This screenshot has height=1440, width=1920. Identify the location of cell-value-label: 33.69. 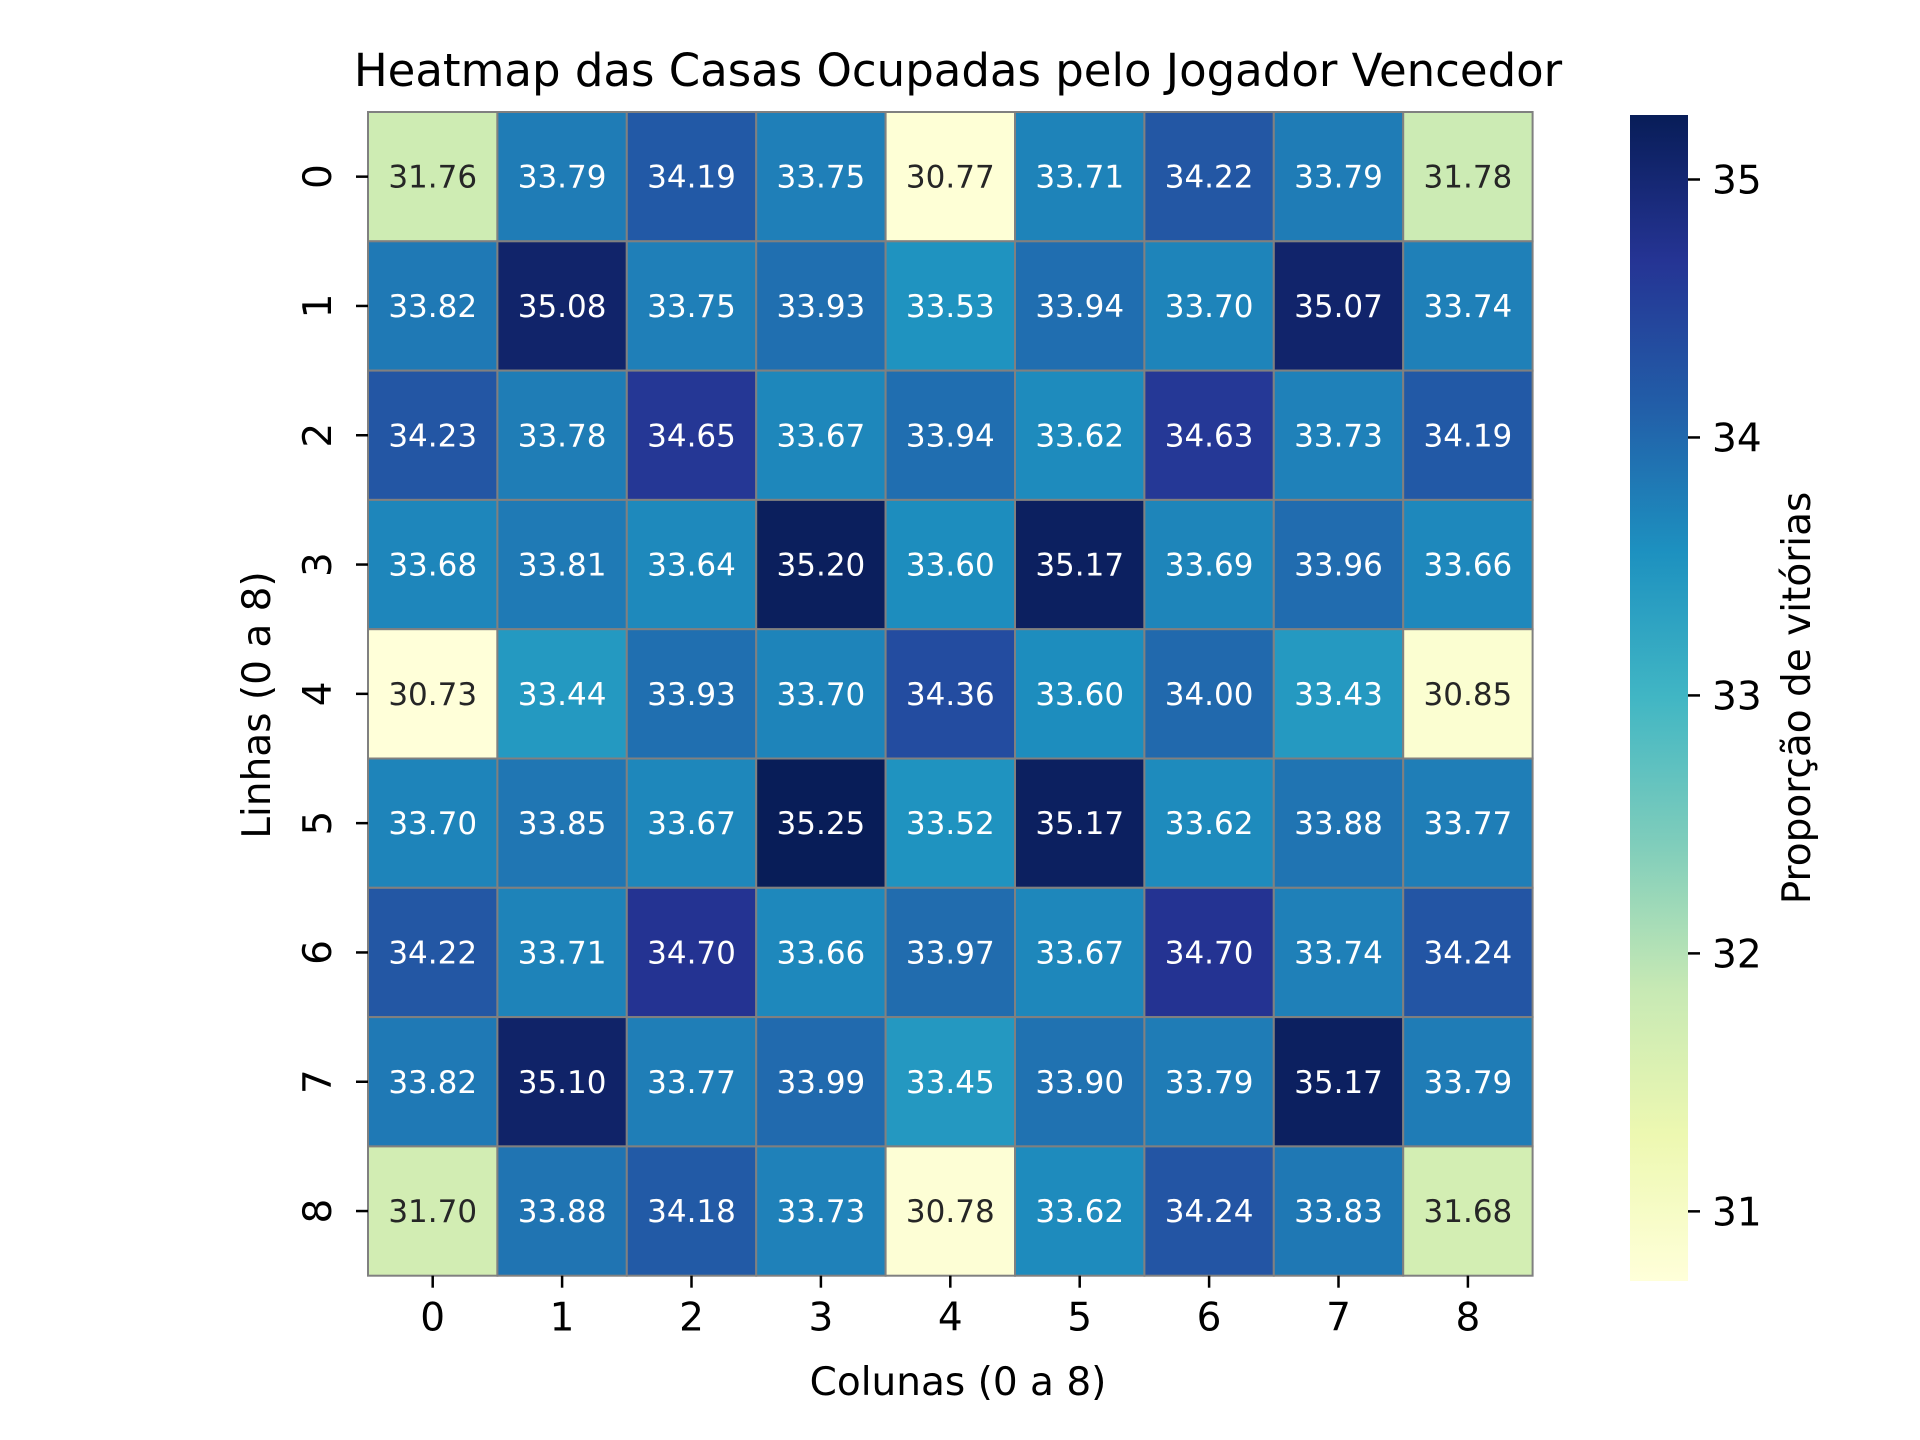
(1209, 566).